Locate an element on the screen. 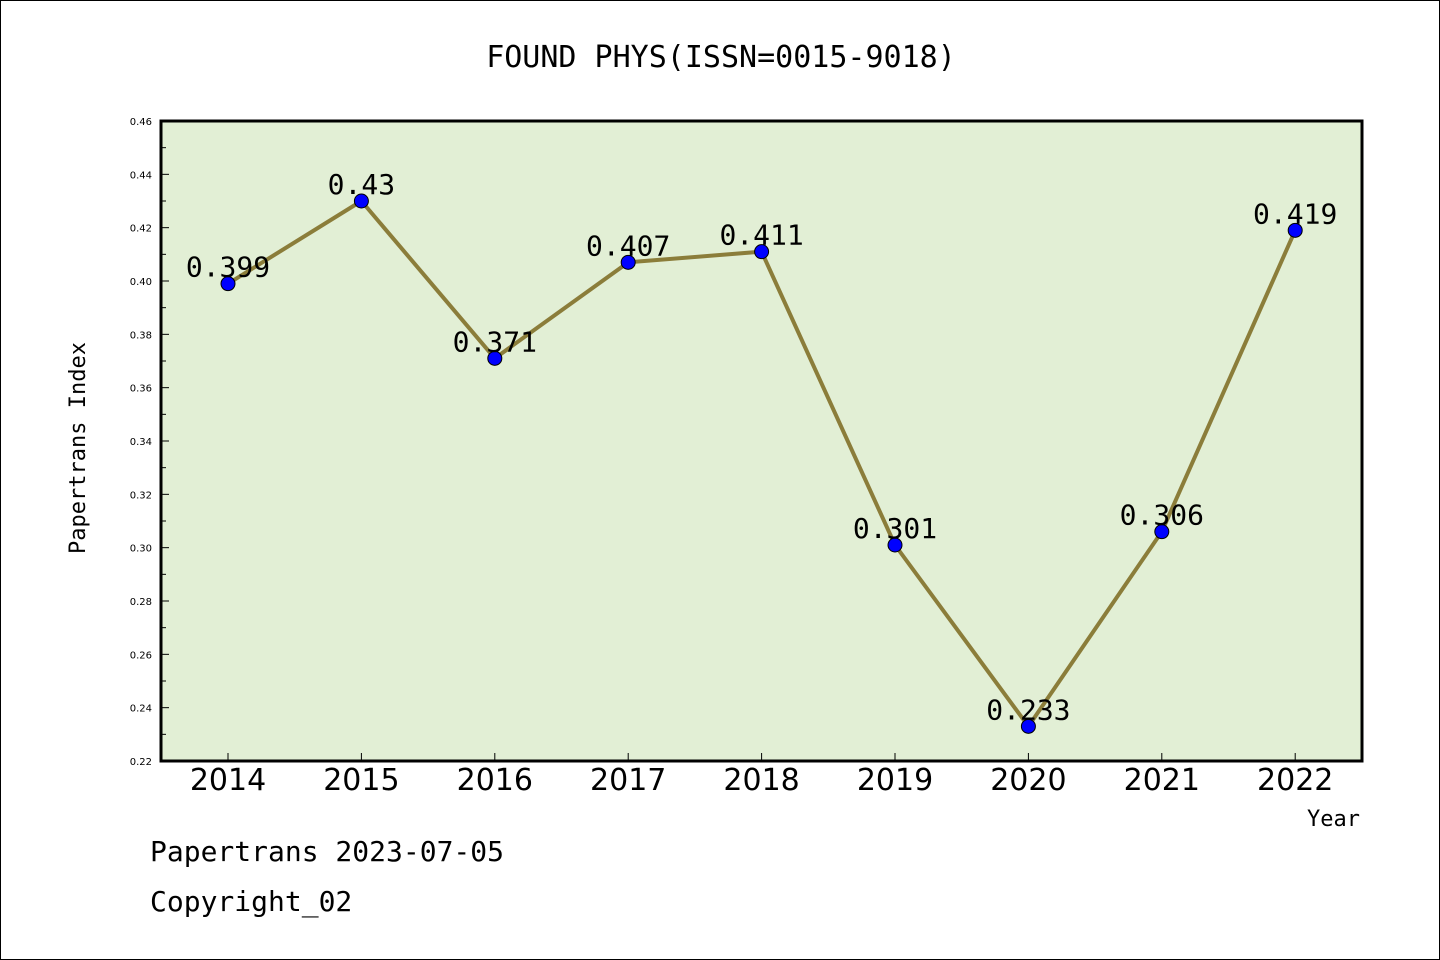  x-axis: 2014 2015 2016 2017 2018 2019 2020 2021 2022 is located at coordinates (761, 775).